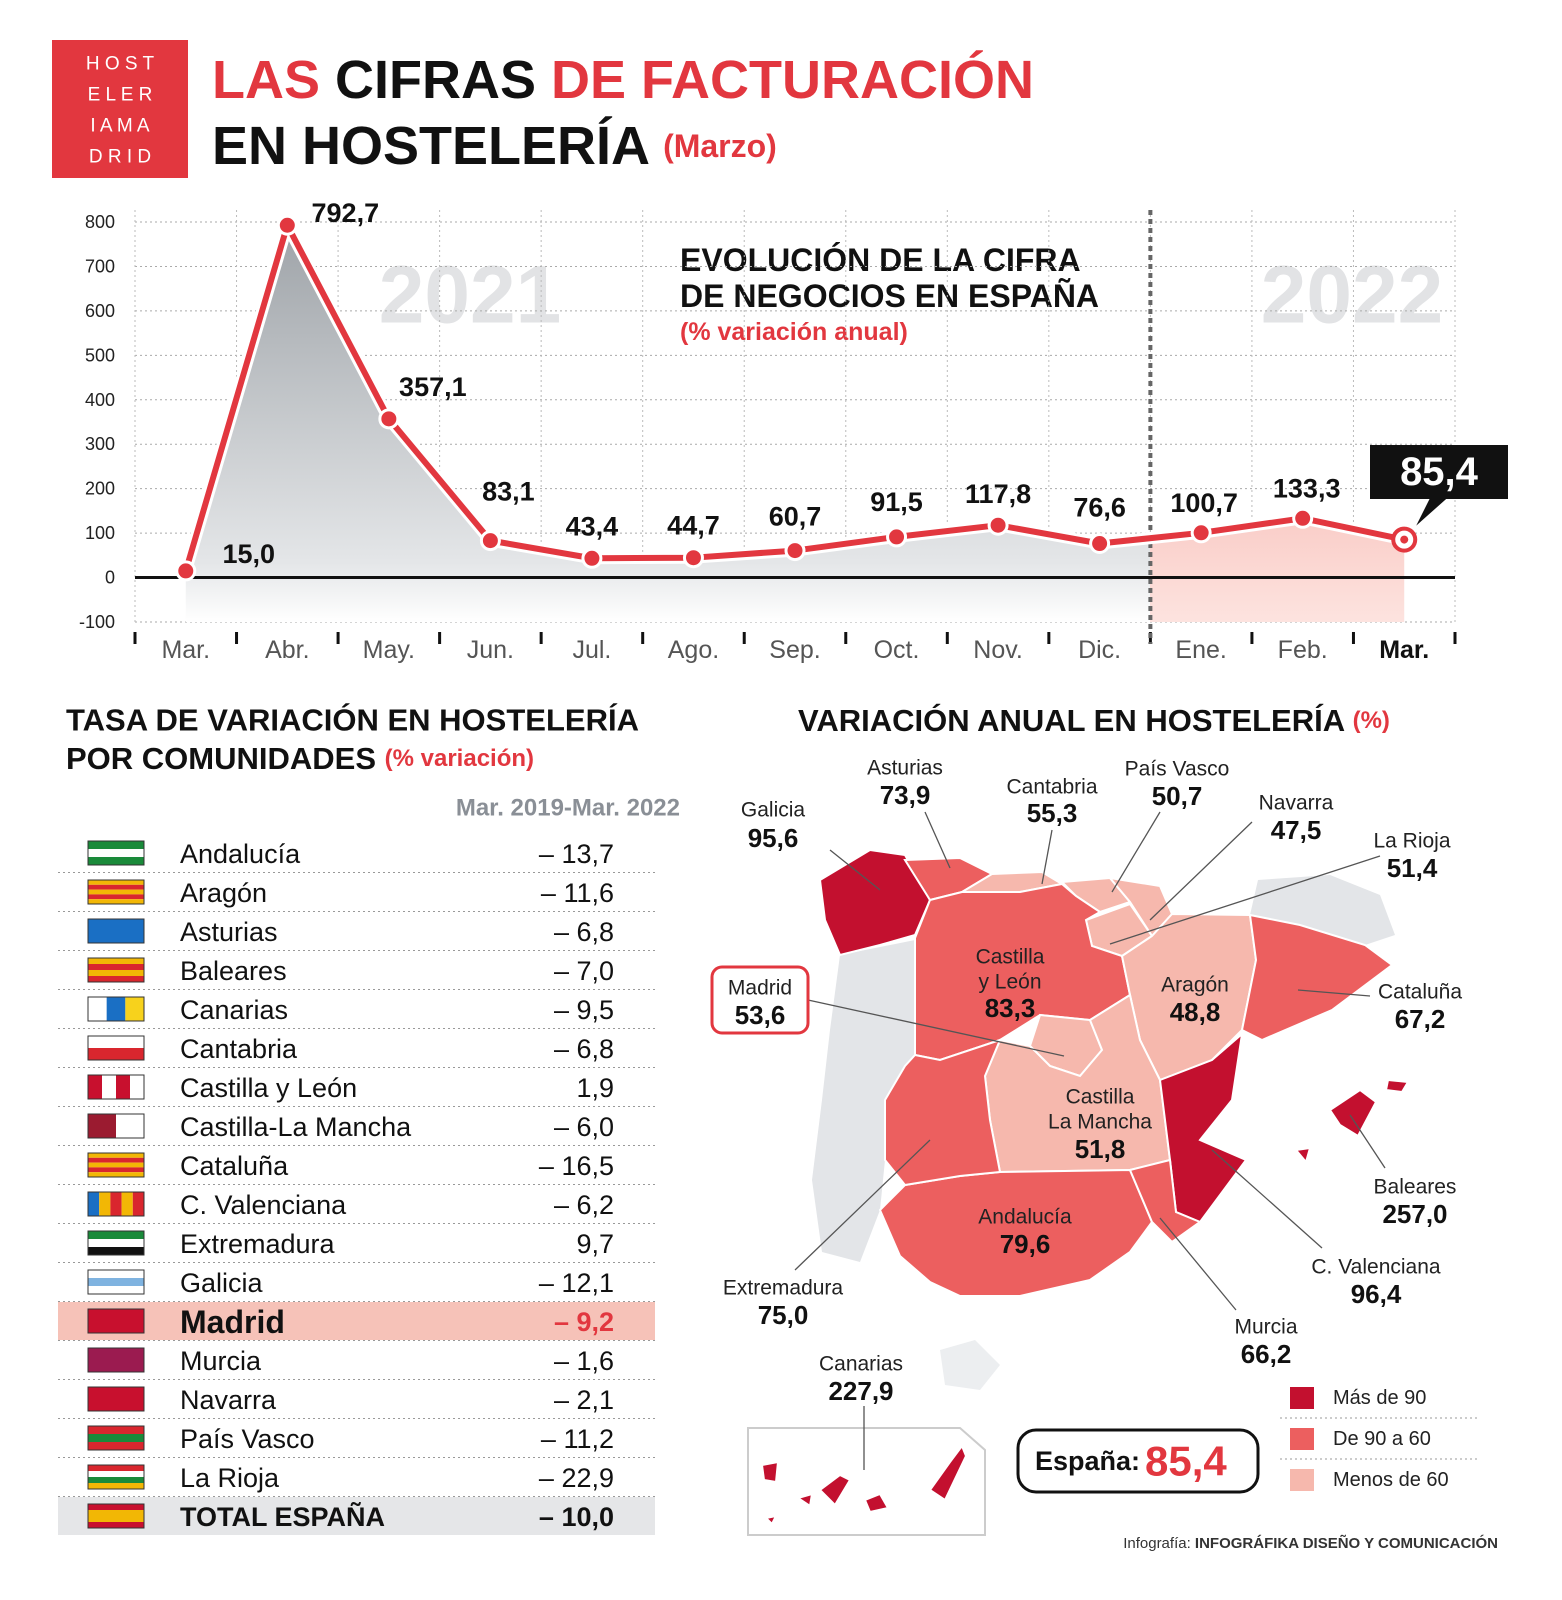 The width and height of the screenshot is (1562, 1600). I want to click on portugal, so click(863, 1101).